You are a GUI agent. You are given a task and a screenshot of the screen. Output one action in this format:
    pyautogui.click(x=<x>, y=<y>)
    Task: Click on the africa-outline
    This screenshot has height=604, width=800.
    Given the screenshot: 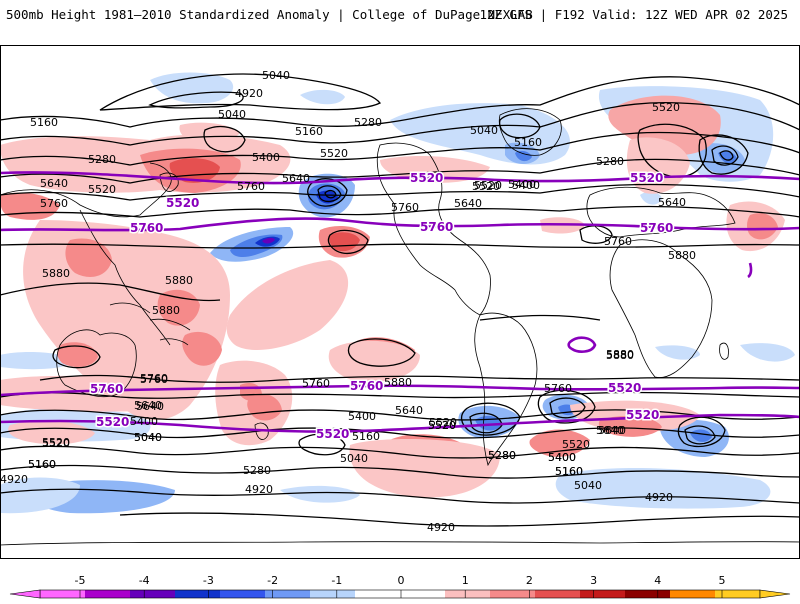 What is the action you would take?
    pyautogui.click(x=661, y=308)
    